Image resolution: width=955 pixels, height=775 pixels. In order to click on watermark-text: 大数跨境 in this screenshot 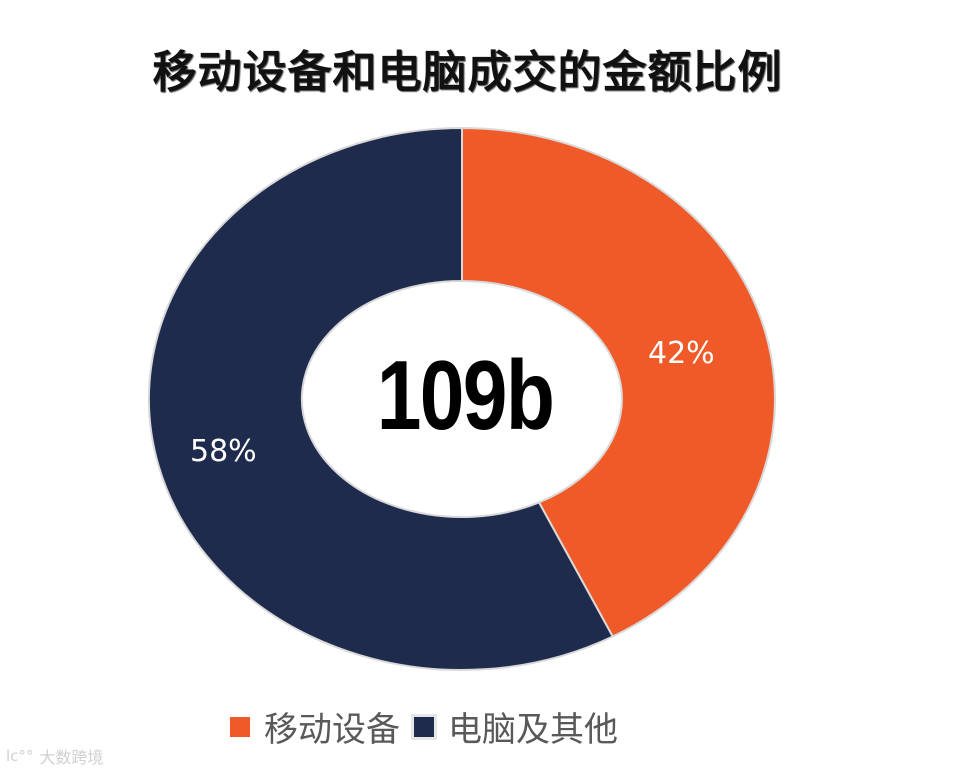, I will do `click(71, 757)`.